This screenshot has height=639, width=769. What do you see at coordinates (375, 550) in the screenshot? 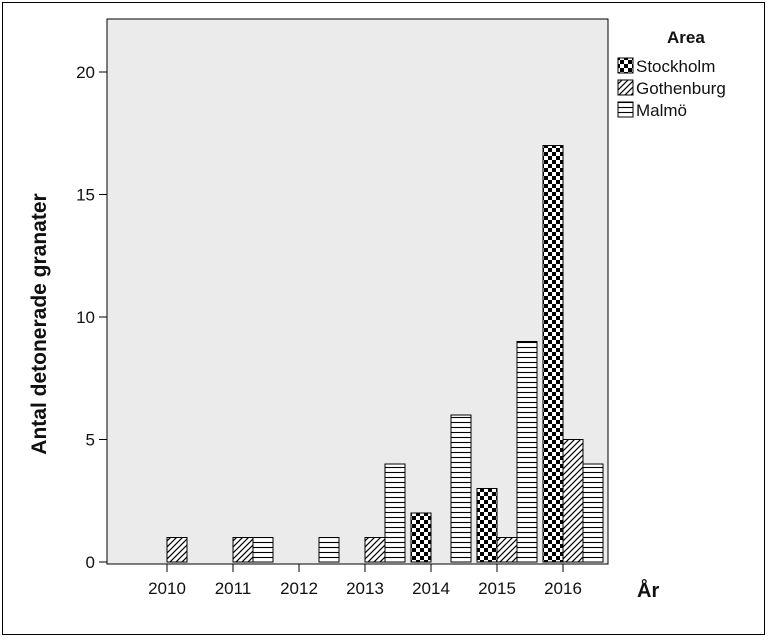
I see `bar-gothenburg-2013` at bounding box center [375, 550].